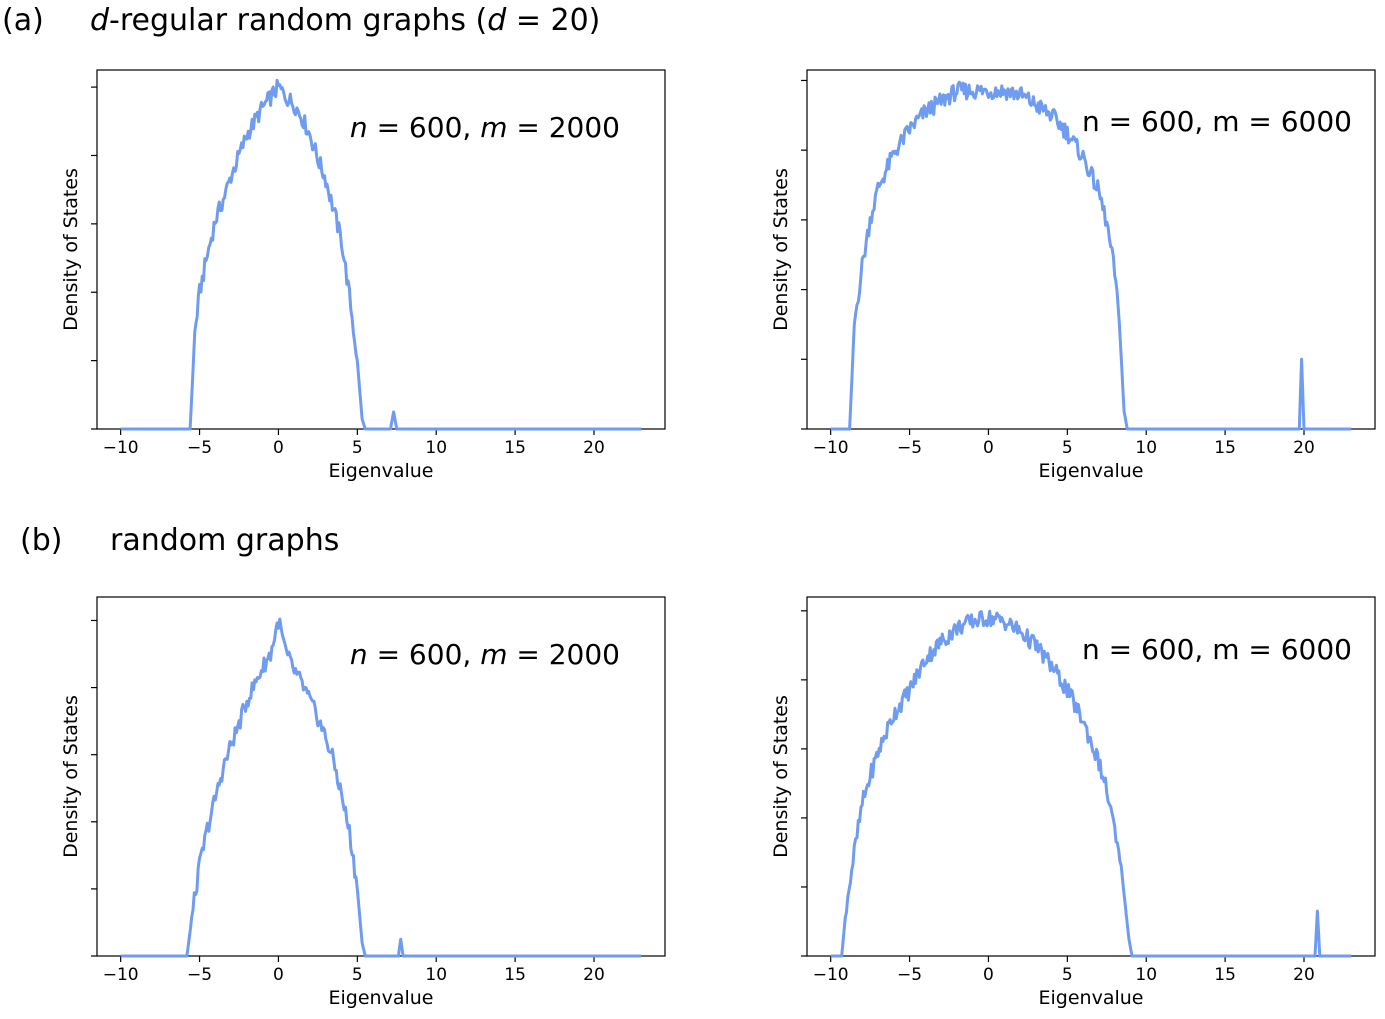 Image resolution: width=1385 pixels, height=1019 pixels. What do you see at coordinates (23, 20) in the screenshot?
I see `panel-a-letter: (a)` at bounding box center [23, 20].